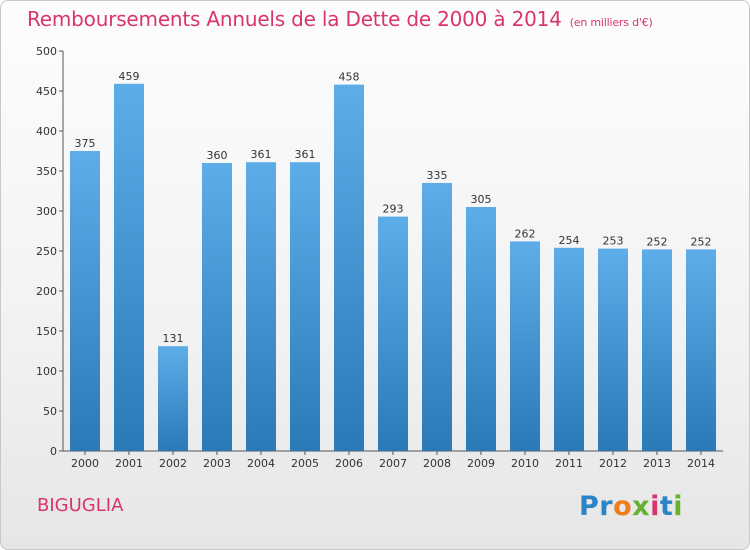 Image resolution: width=750 pixels, height=550 pixels. Describe the element at coordinates (80, 505) in the screenshot. I see `location-name: BIGUGLIA` at that location.